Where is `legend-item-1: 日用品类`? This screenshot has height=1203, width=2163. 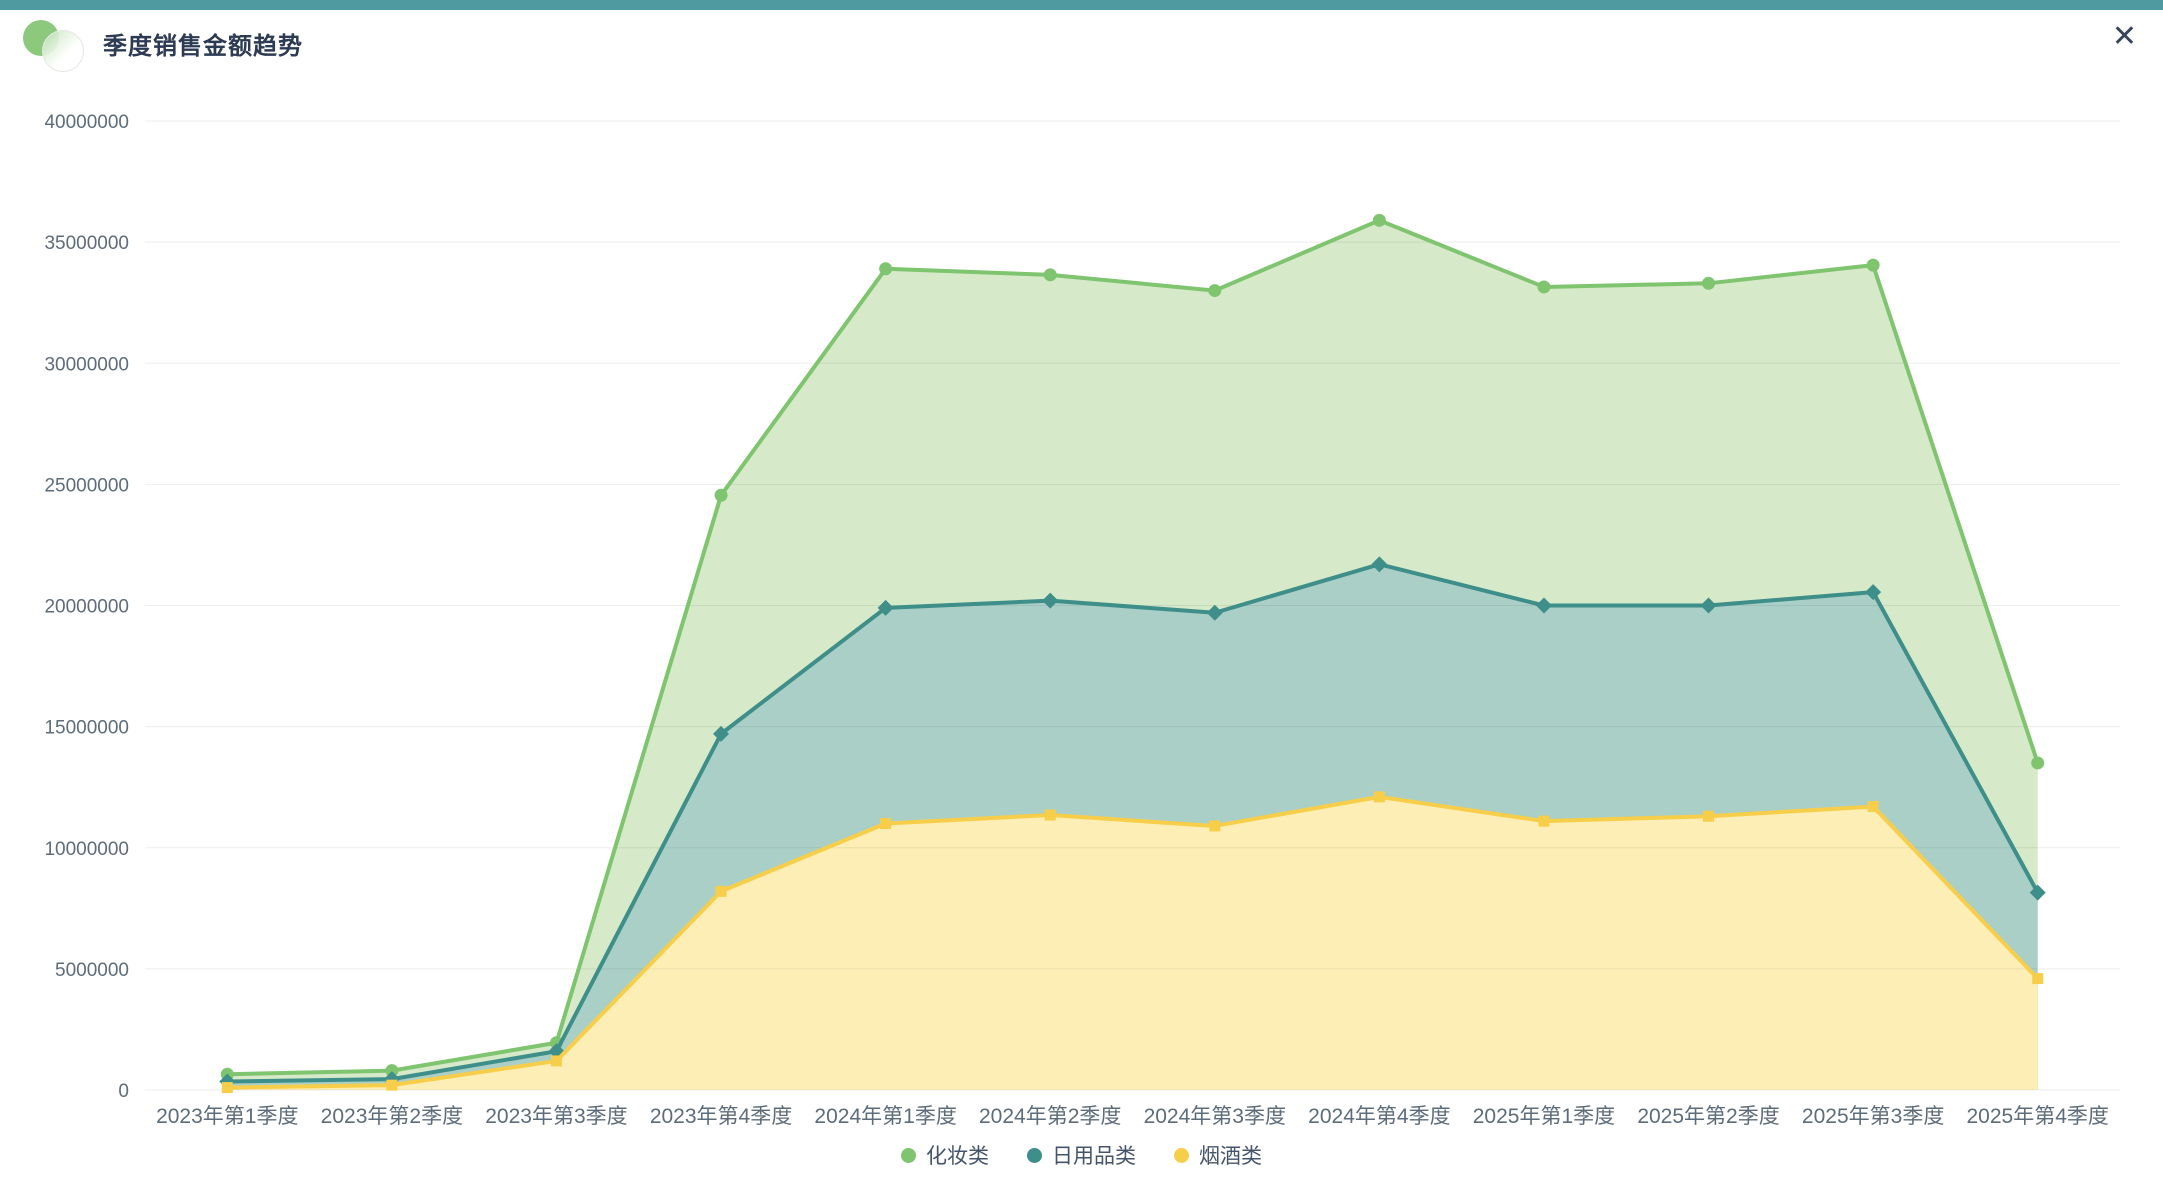 legend-item-1: 日用品类 is located at coordinates (1081, 1155).